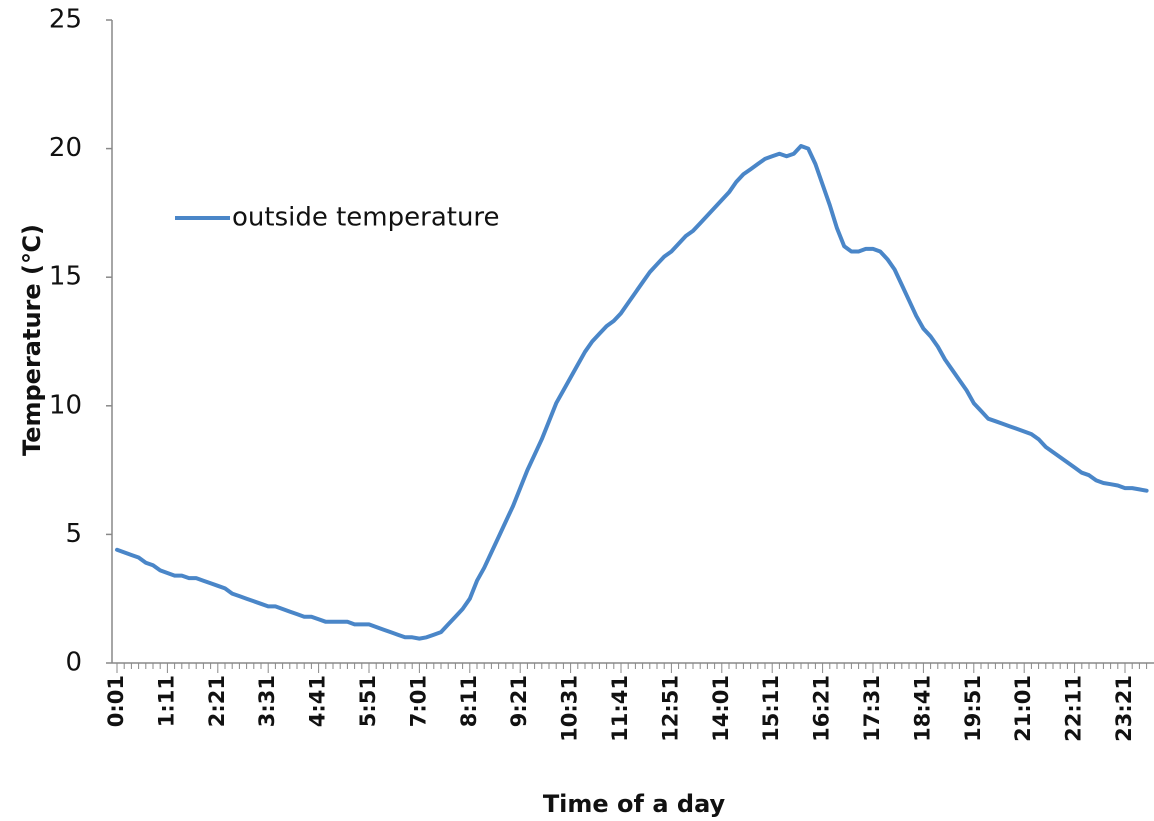 The image size is (1154, 821). I want to click on x-tick-label: 8:11, so click(469, 701).